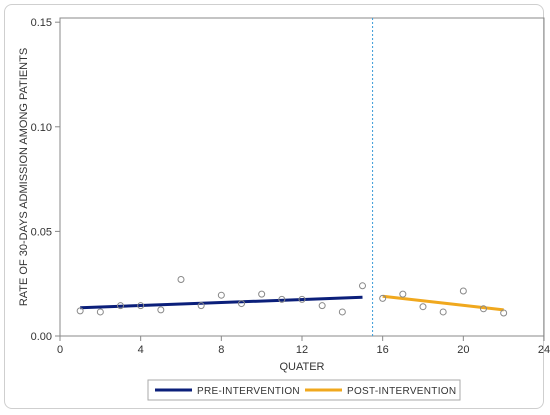 The height and width of the screenshot is (415, 550). I want to click on fit-lines, so click(292, 303).